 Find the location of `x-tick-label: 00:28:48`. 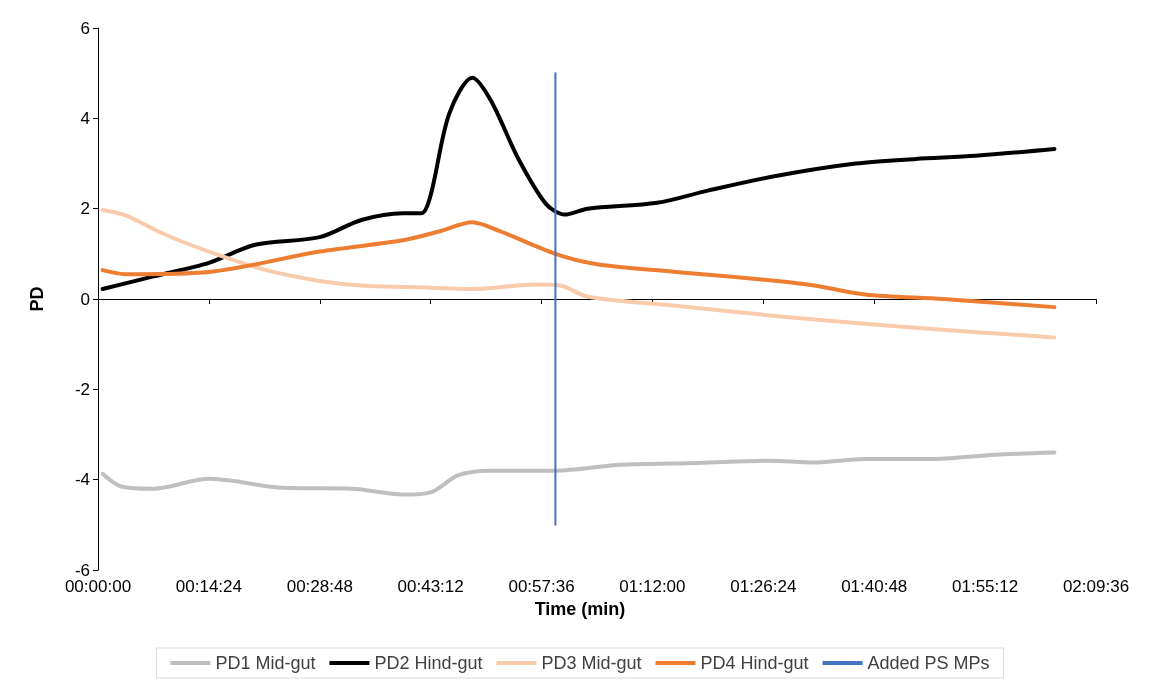

x-tick-label: 00:28:48 is located at coordinates (319, 586).